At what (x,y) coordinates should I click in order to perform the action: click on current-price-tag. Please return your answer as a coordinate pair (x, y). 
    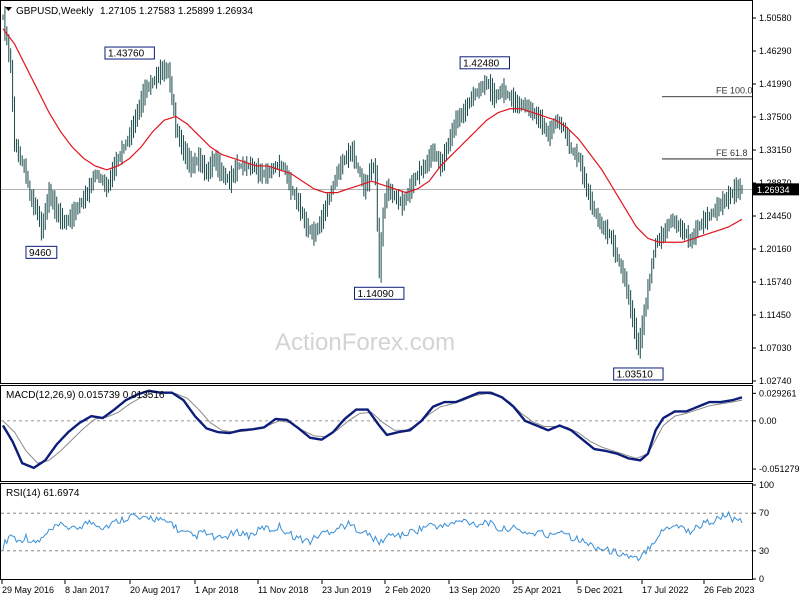
    Looking at the image, I should click on (776, 189).